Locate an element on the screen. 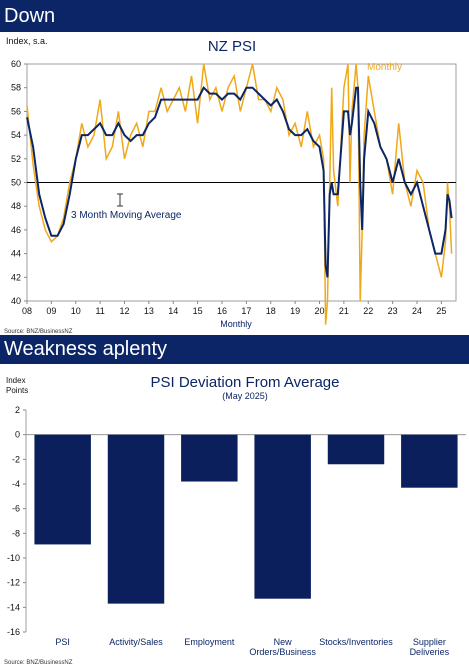 The image size is (469, 670). chart1-y-tick-label: 44 is located at coordinates (16, 254).